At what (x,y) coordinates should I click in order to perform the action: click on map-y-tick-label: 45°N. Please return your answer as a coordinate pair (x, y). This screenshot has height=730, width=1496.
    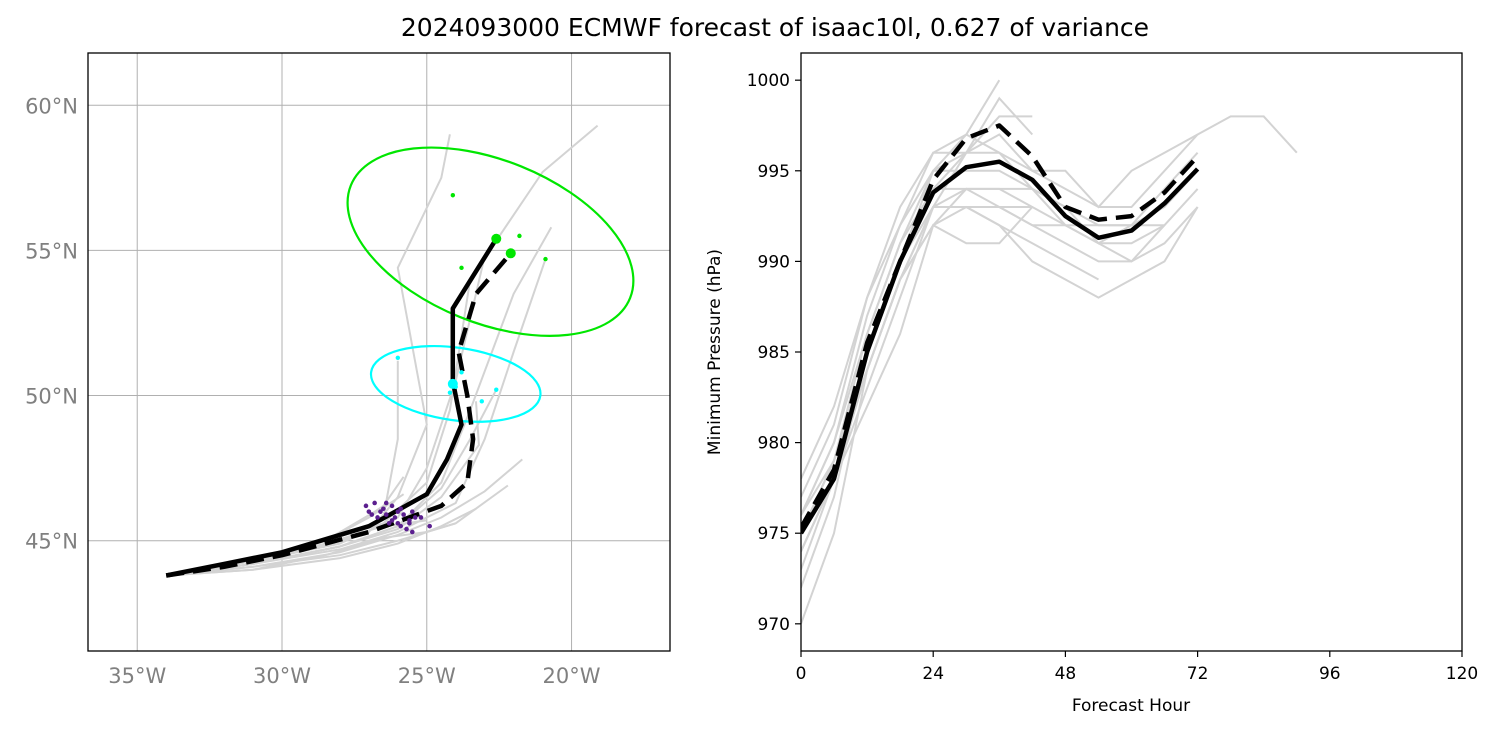
    Looking at the image, I should click on (51, 542).